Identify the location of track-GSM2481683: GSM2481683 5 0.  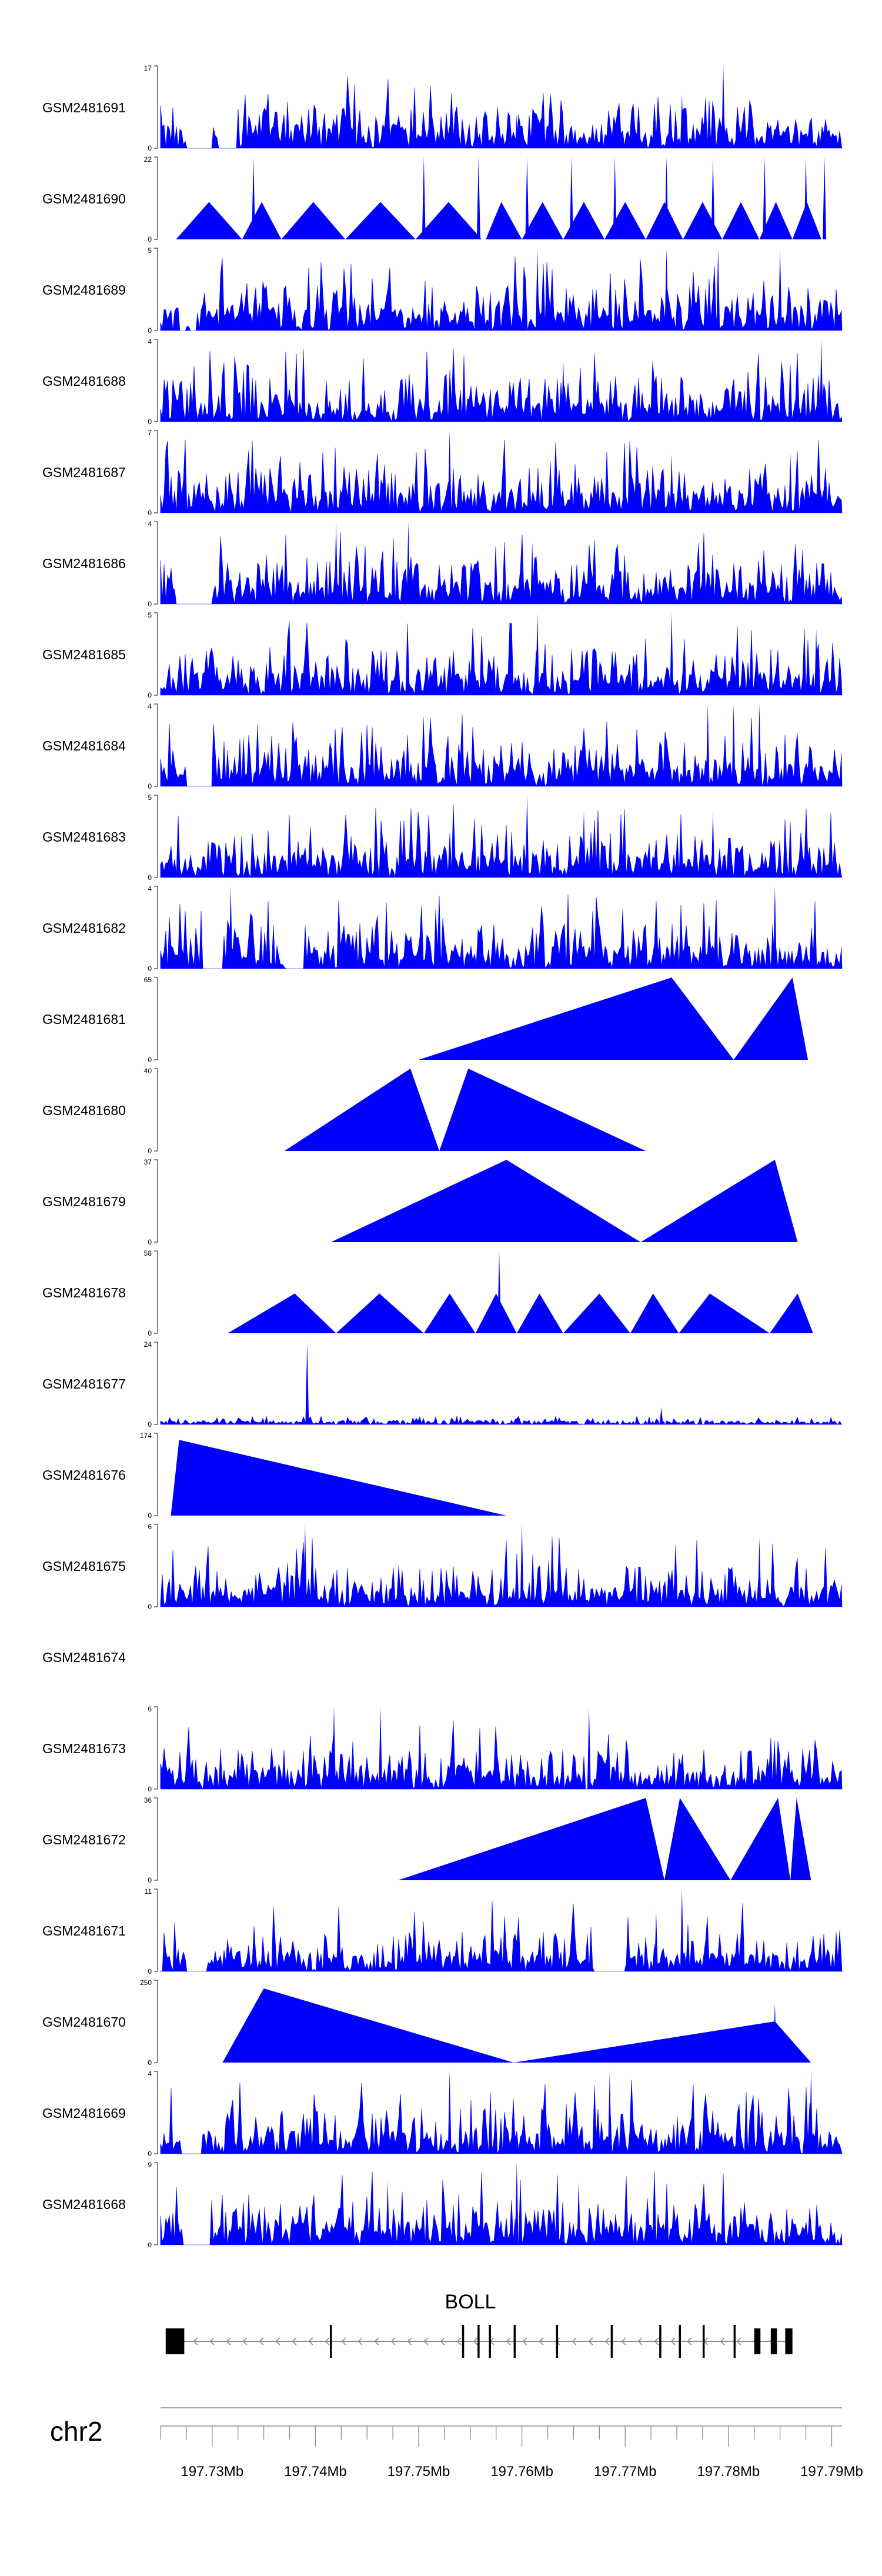
(442, 837).